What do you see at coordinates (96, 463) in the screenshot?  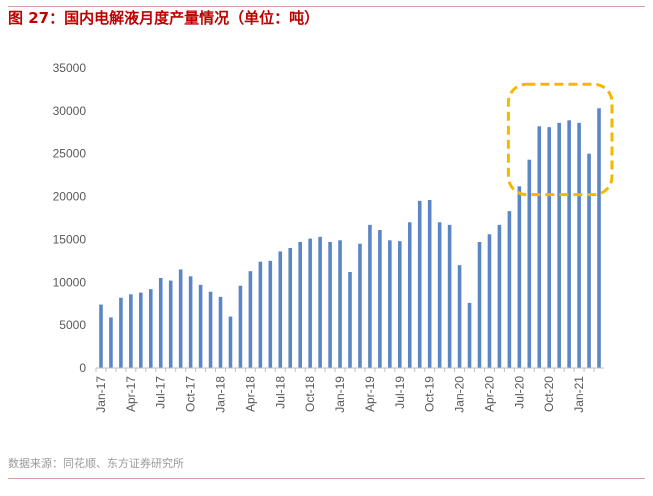 I see `source-note: 数据来源：同花顺、东方证券研究所` at bounding box center [96, 463].